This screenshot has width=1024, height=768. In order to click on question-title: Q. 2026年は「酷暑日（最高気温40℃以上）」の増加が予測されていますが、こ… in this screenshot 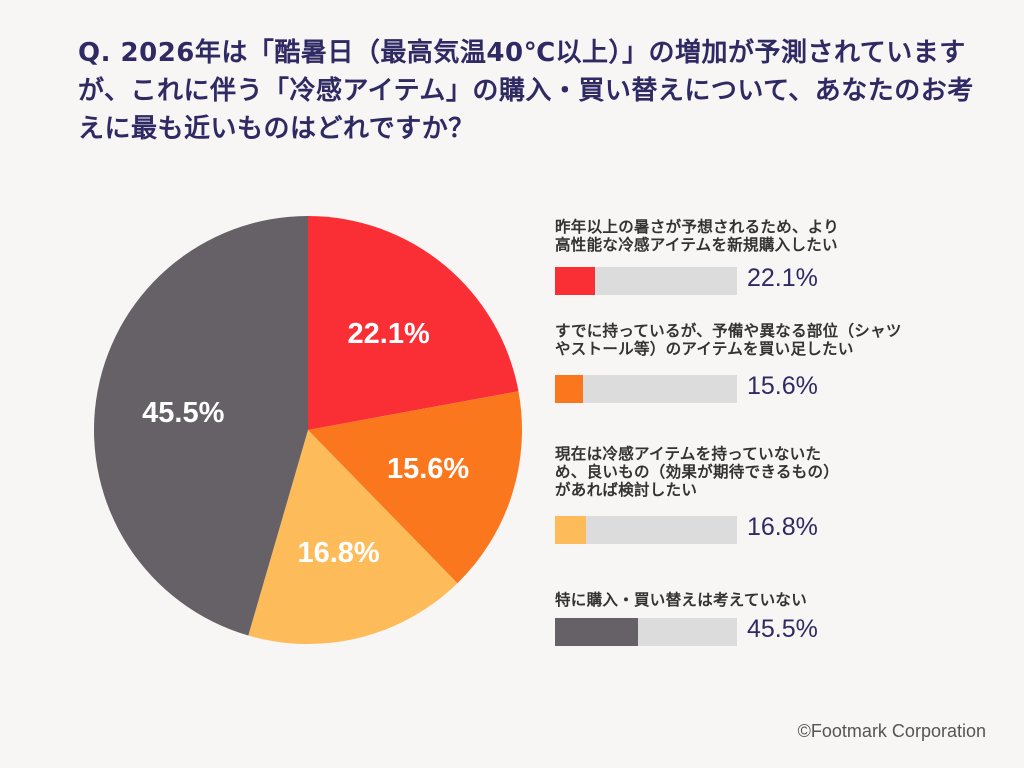, I will do `click(526, 91)`.